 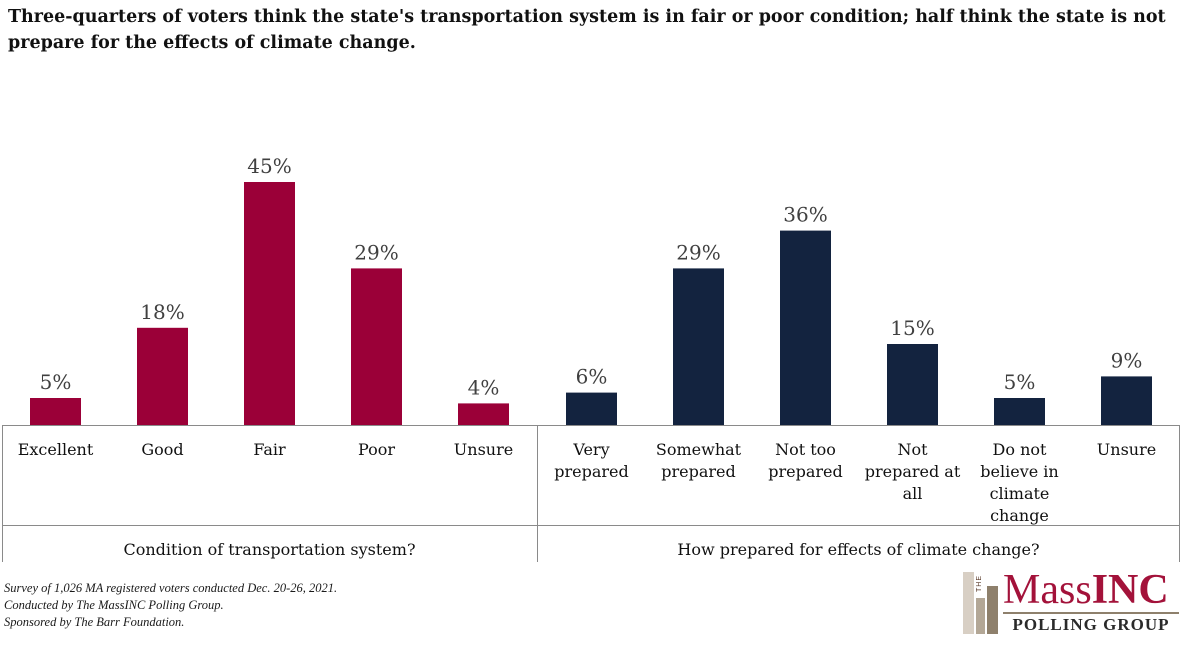 I want to click on data-label-1-2: 36%, so click(x=805, y=215).